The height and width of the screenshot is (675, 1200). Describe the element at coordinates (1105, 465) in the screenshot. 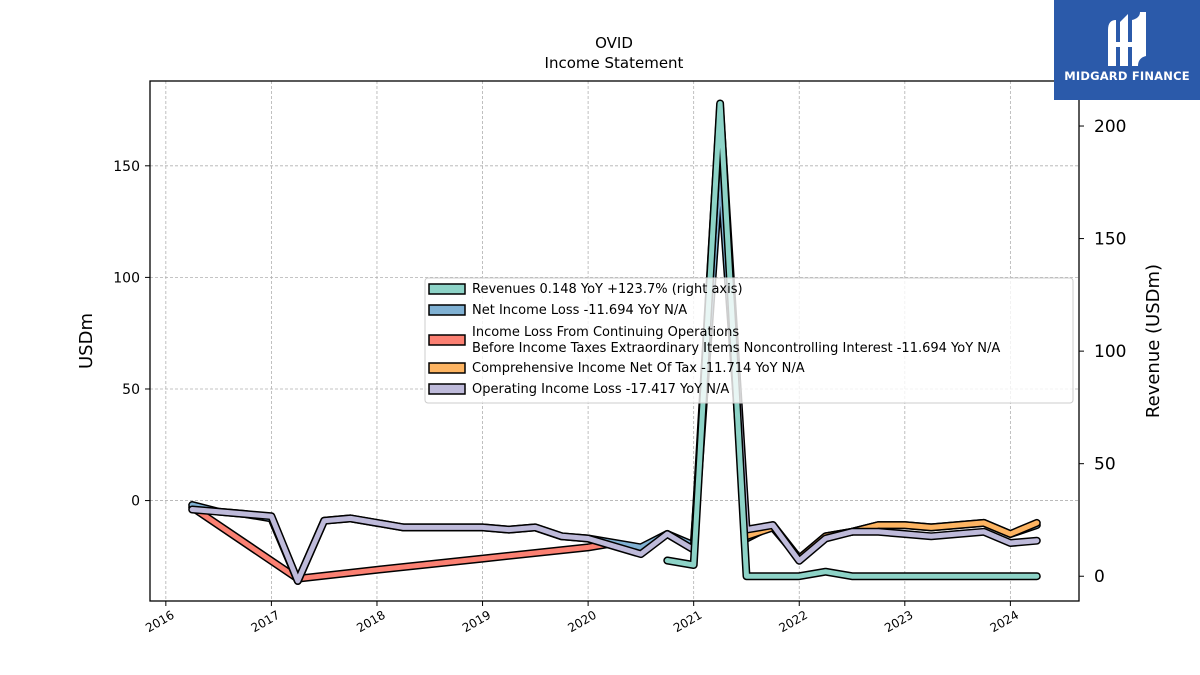

I see `y2-tick-label: 50` at that location.